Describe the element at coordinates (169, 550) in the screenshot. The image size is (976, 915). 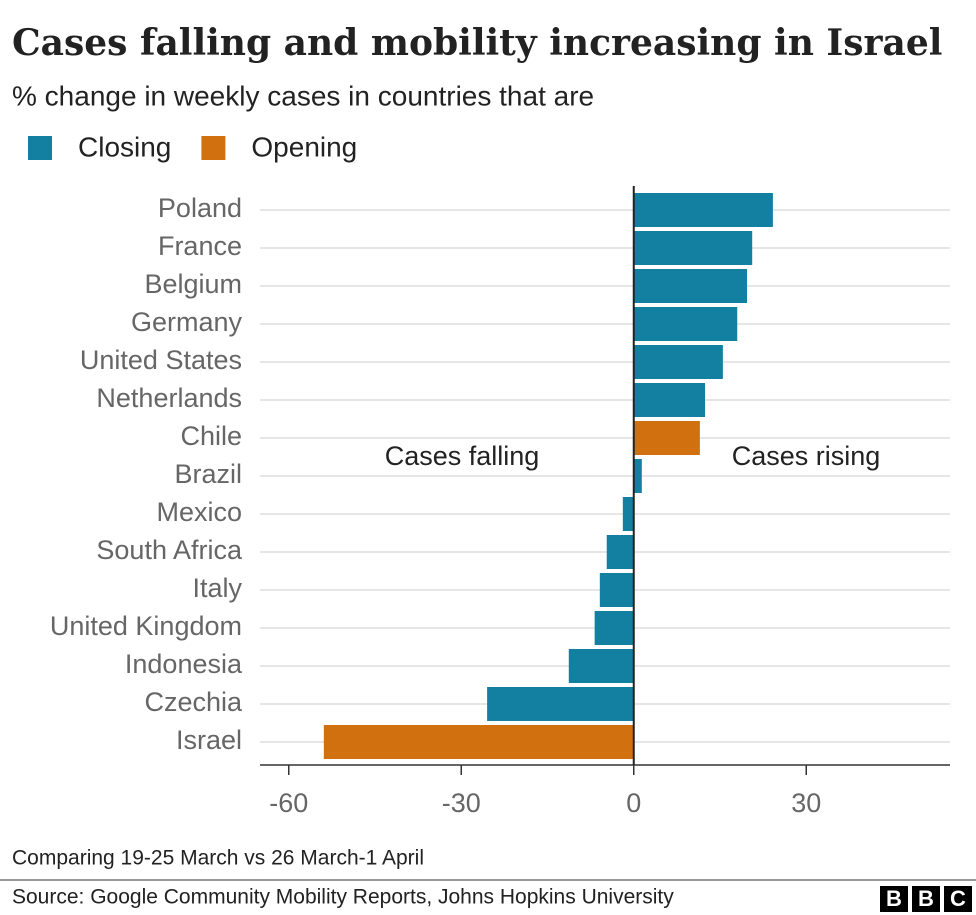
I see `y-tick-label: South Africa` at that location.